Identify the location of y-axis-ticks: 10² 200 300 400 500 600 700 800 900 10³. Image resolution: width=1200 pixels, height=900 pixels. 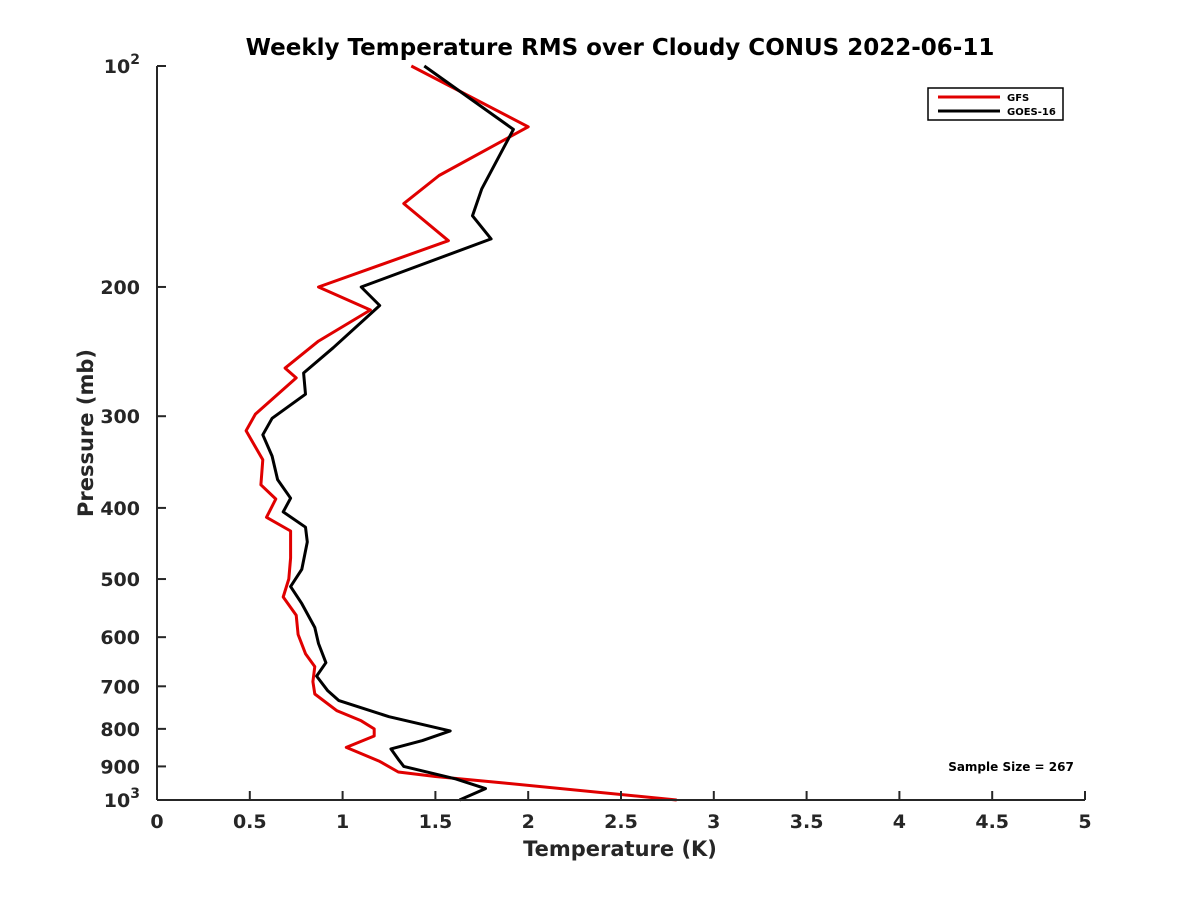
(133, 432).